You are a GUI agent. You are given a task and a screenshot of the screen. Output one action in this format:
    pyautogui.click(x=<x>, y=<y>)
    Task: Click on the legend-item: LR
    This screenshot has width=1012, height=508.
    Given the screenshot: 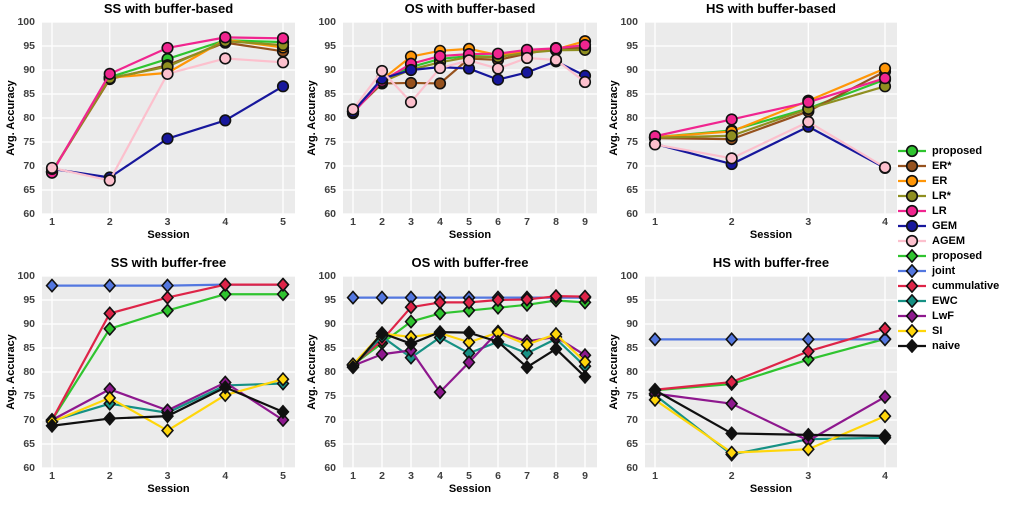 What is the action you would take?
    pyautogui.click(x=954, y=210)
    